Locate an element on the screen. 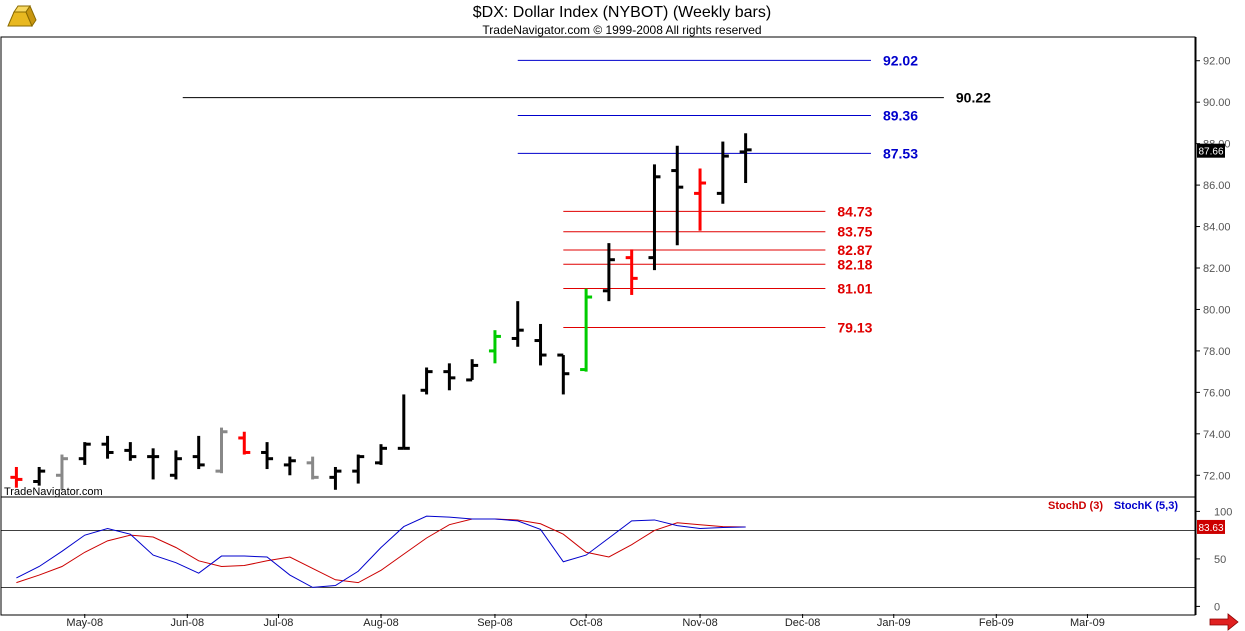 This screenshot has width=1245, height=631. price-tick-label: 72.00 is located at coordinates (1217, 476).